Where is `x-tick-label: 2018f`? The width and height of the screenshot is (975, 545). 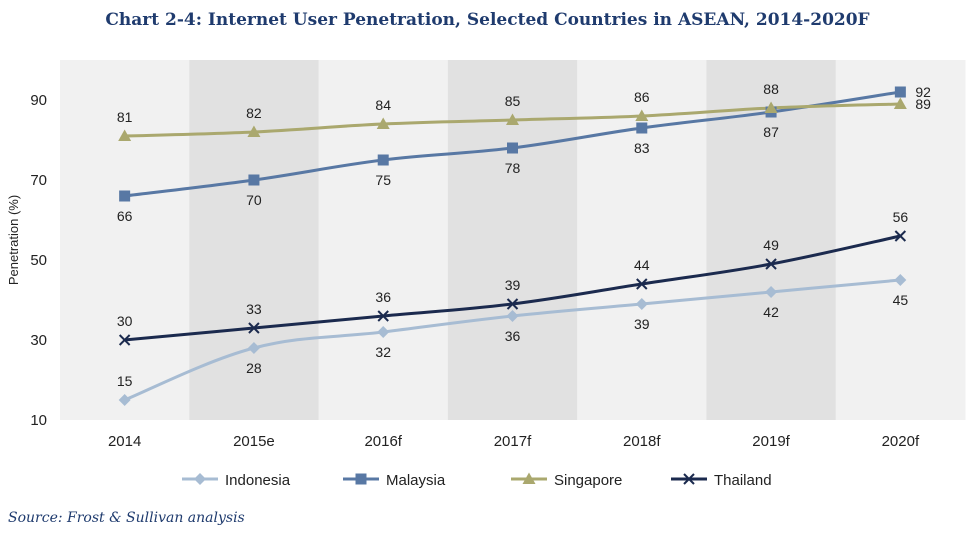 x-tick-label: 2018f is located at coordinates (642, 441).